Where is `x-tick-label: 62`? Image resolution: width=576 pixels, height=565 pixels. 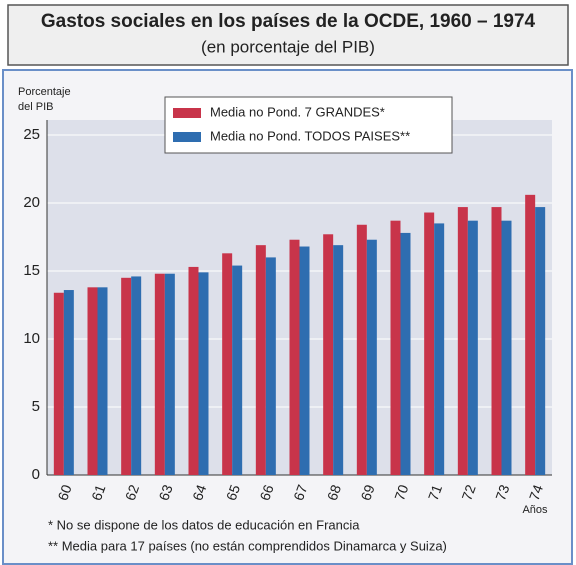
x-tick-label: 62 is located at coordinates (132, 492).